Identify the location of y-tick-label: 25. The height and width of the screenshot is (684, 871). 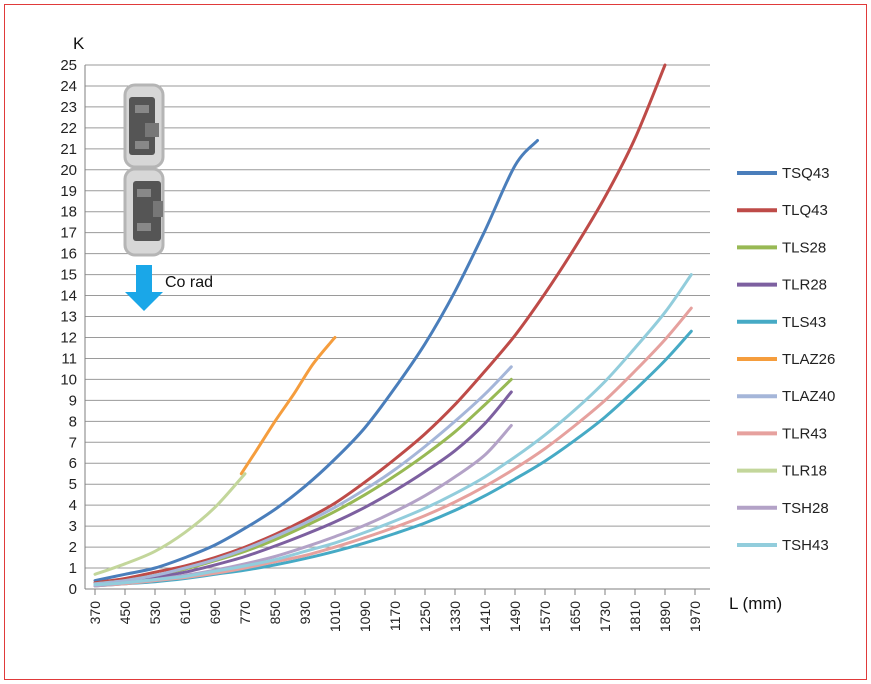
(68, 65).